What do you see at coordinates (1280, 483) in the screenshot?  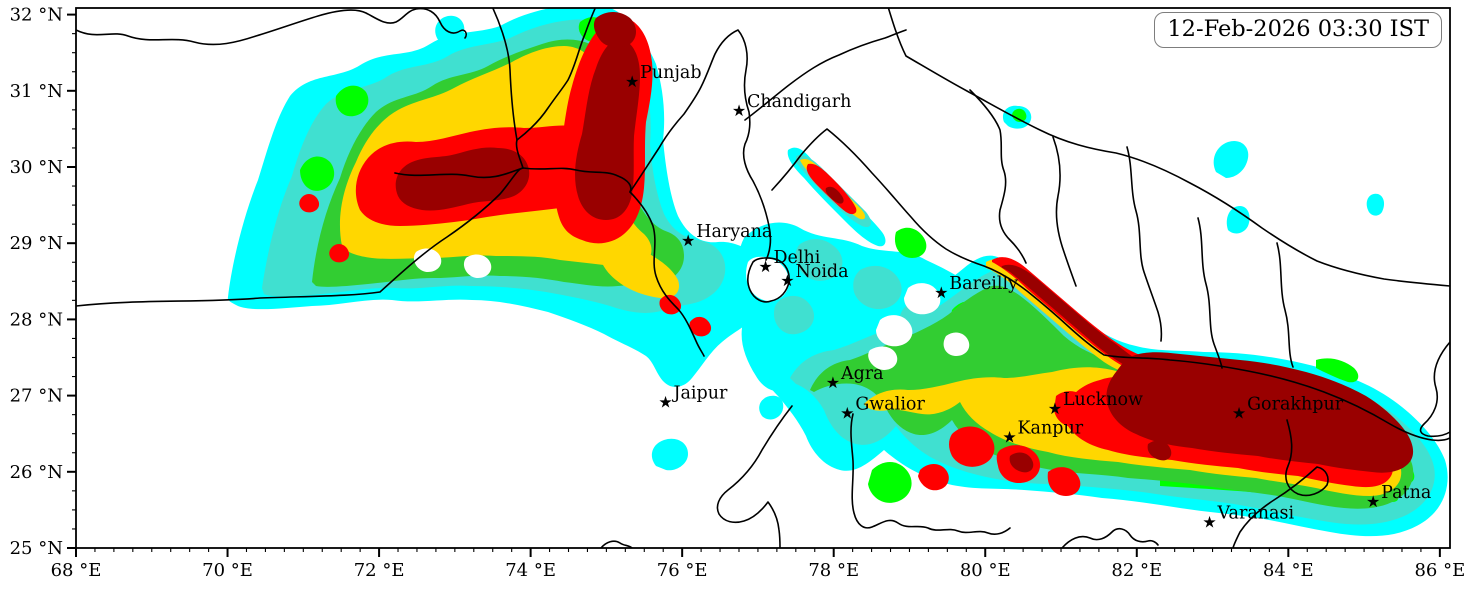 I see `border-up-bihar` at bounding box center [1280, 483].